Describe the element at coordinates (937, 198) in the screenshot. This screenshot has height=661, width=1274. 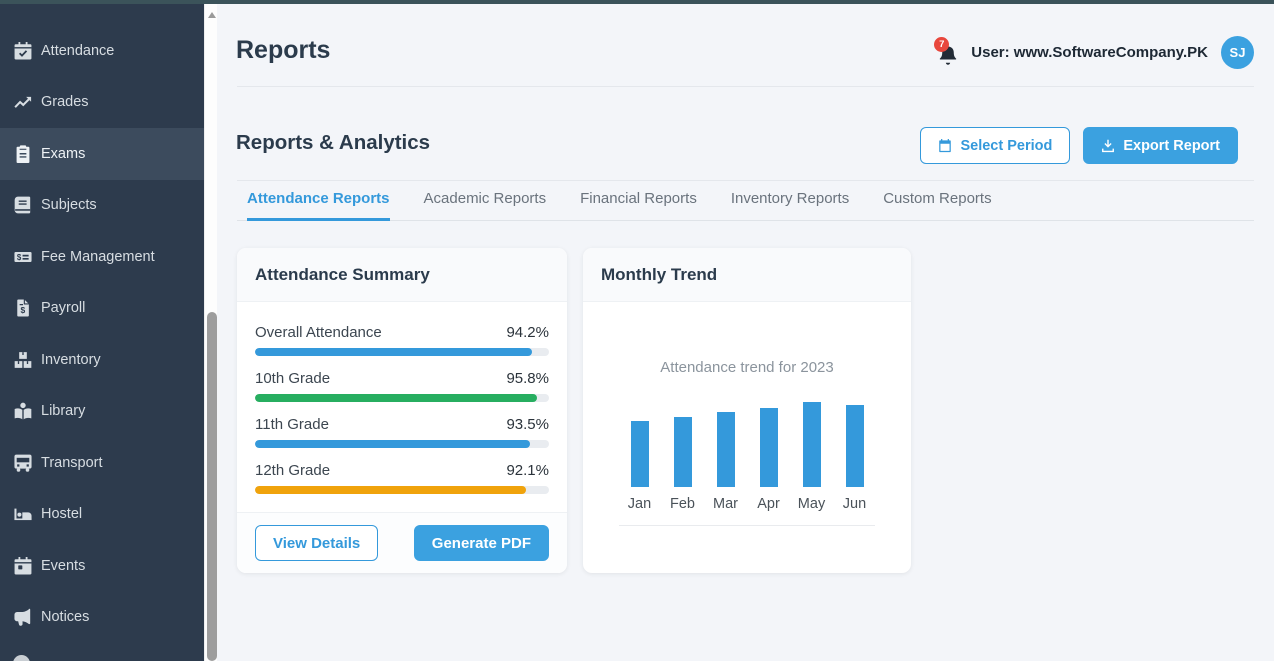
I see `tab-custom-reports: Custom Reports` at that location.